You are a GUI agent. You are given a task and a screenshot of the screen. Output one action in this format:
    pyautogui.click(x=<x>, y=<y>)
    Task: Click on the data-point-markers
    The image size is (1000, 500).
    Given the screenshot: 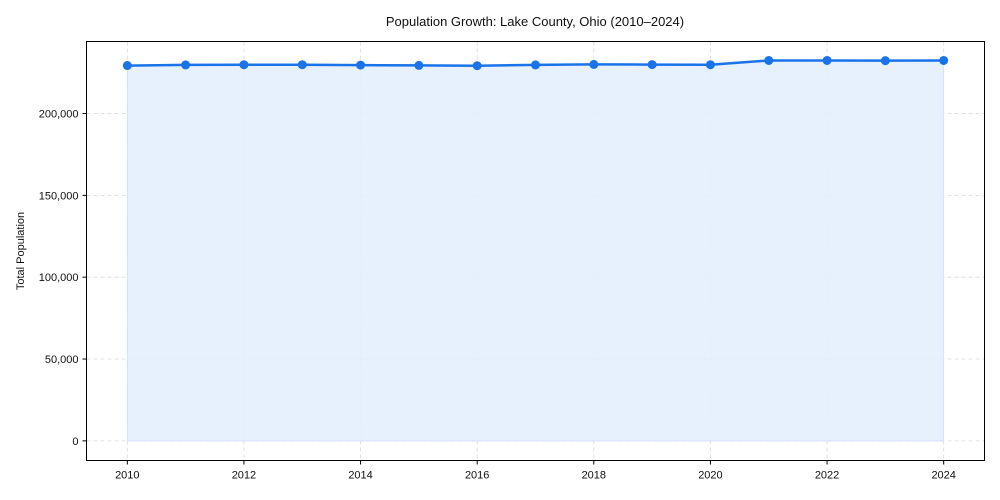 What is the action you would take?
    pyautogui.click(x=535, y=63)
    